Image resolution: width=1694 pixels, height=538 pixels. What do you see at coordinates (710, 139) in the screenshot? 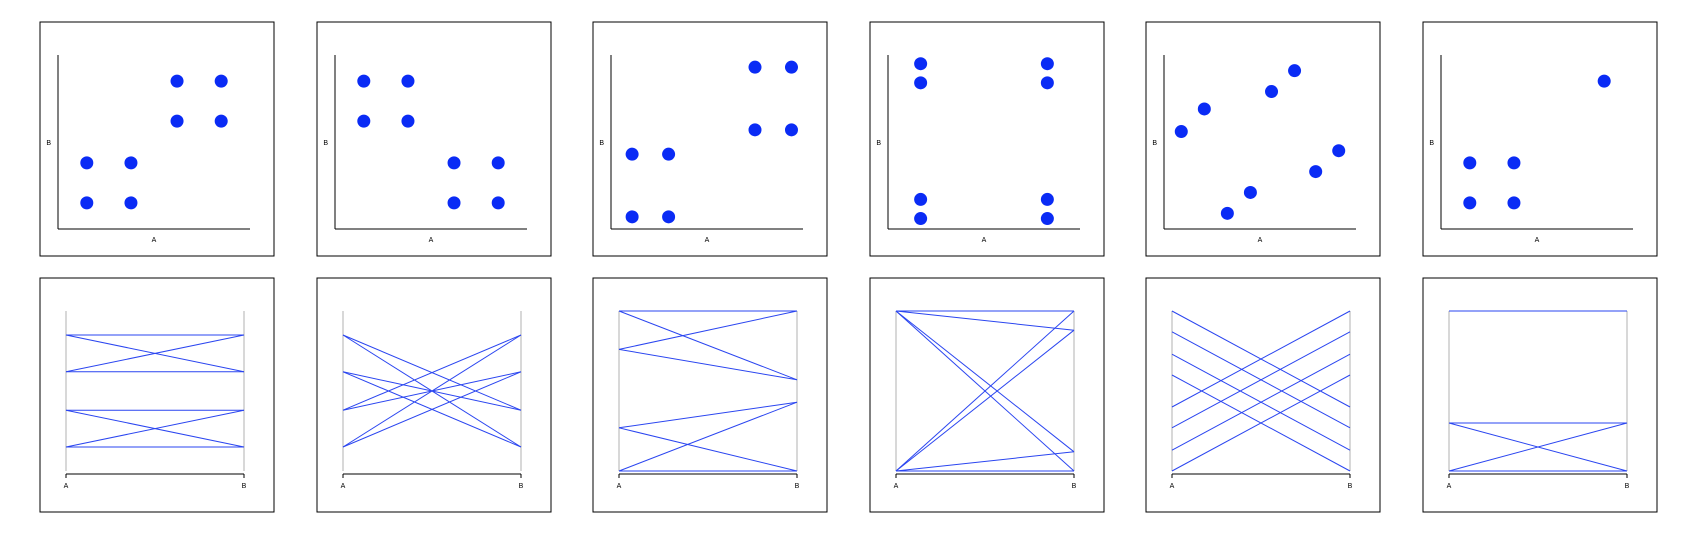
I see `chart-panel-3: AB` at bounding box center [710, 139].